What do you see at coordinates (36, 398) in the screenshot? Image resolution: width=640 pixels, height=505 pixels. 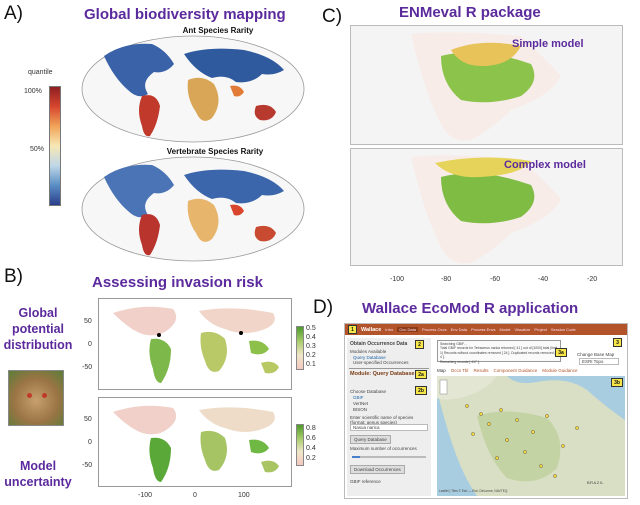 I see `mongoose-photo` at bounding box center [36, 398].